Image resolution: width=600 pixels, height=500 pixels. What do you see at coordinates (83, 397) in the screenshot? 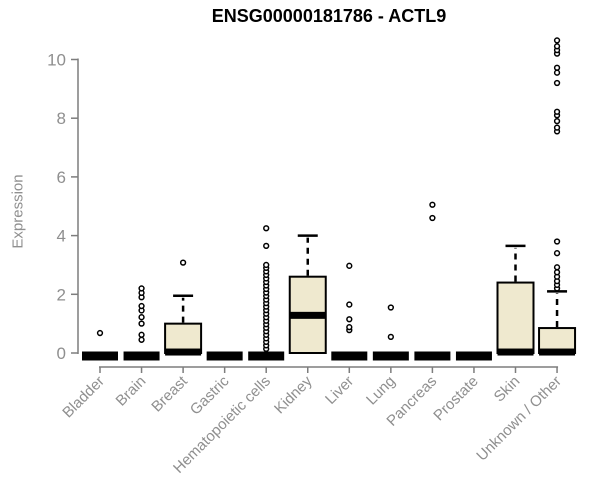
I see `x-category-label: Bladder` at bounding box center [83, 397].